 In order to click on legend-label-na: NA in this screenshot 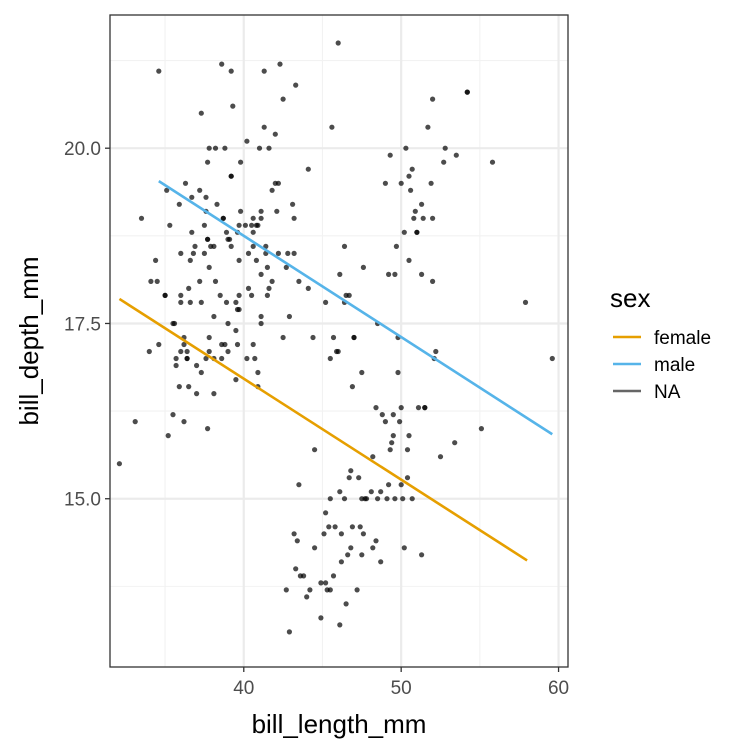, I will do `click(667, 392)`.